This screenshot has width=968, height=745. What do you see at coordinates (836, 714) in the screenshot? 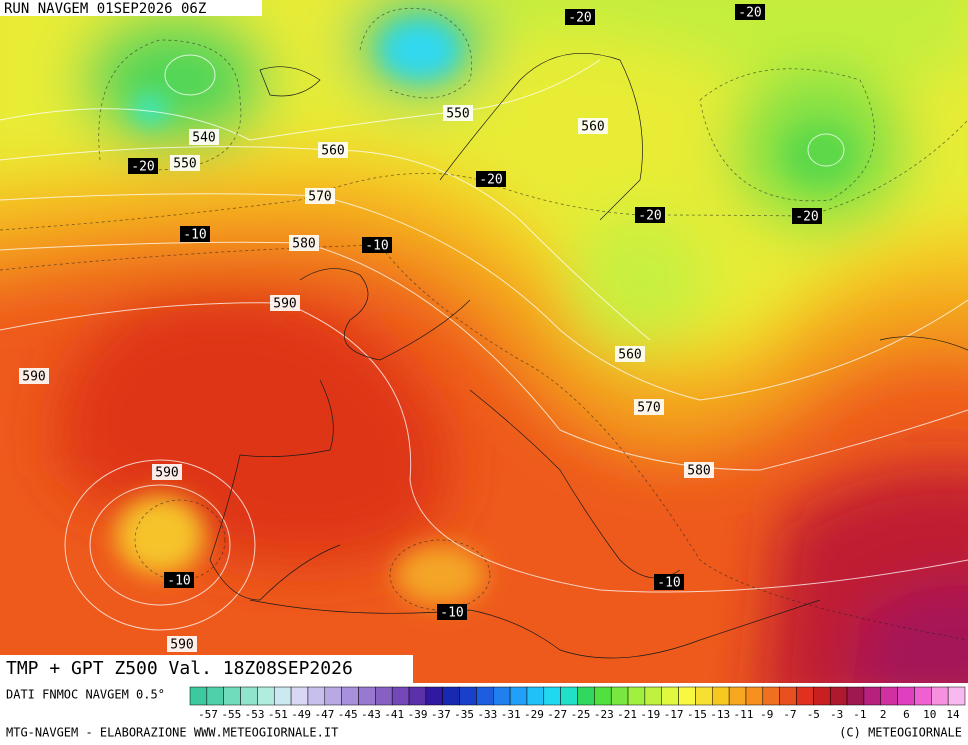
I see `scale-label: -3` at bounding box center [836, 714].